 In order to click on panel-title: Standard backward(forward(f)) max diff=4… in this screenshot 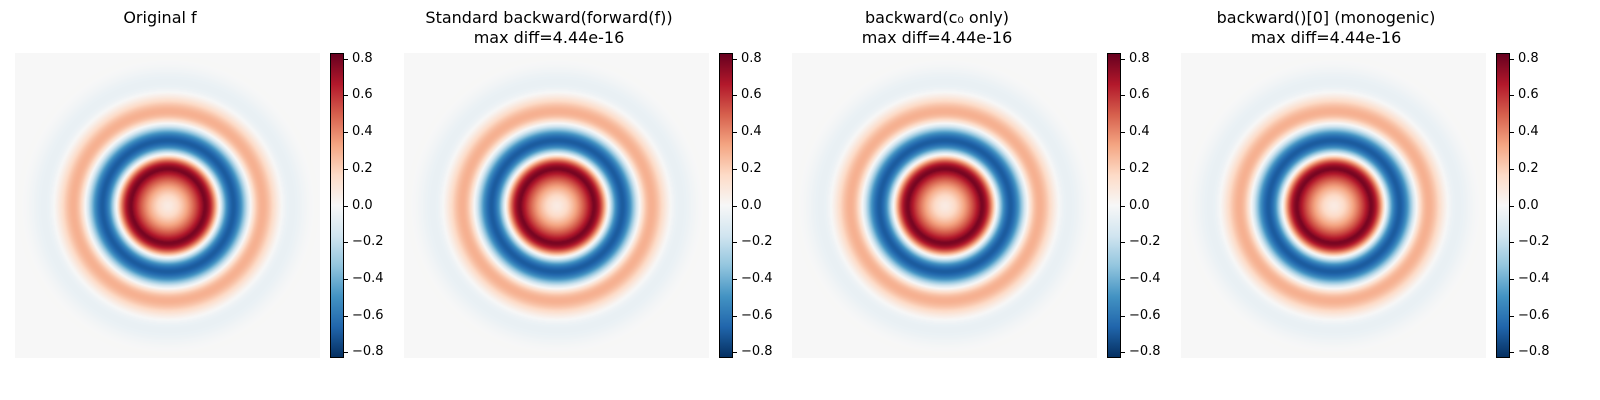, I will do `click(549, 28)`.